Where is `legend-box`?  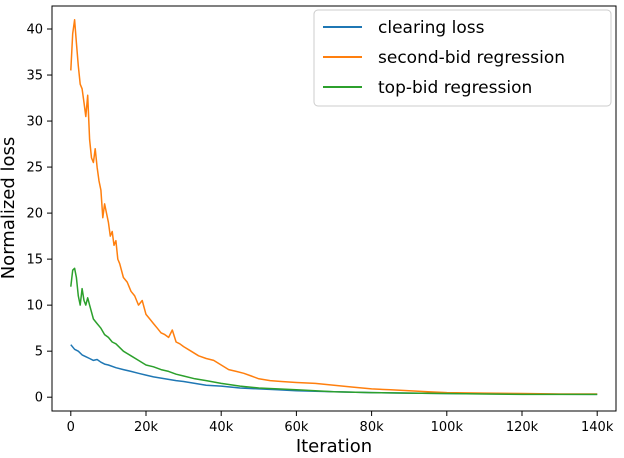
legend-box is located at coordinates (462, 58).